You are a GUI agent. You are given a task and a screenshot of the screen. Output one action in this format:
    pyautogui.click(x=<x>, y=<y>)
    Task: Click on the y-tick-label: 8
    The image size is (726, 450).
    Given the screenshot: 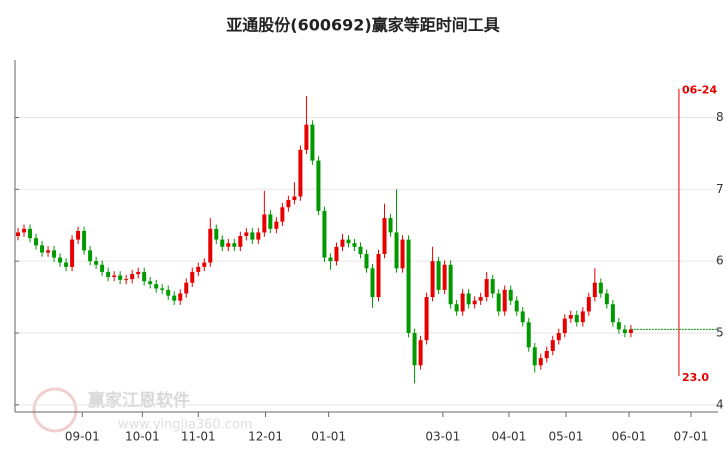 What is the action you would take?
    pyautogui.click(x=720, y=117)
    